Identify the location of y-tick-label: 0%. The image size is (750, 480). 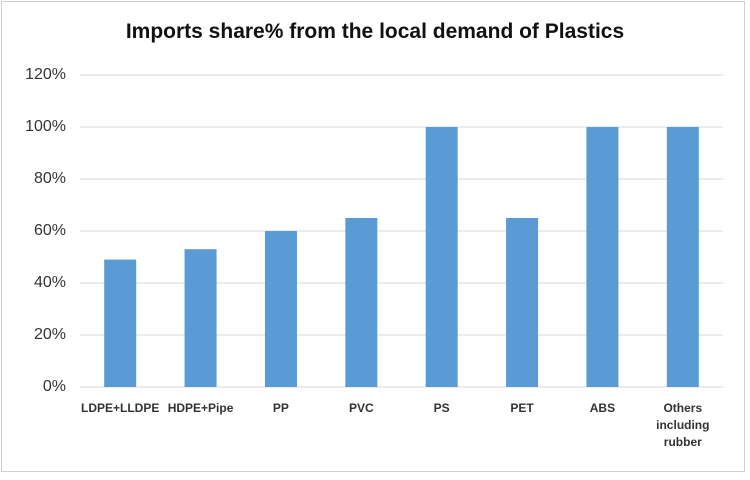
(54, 386).